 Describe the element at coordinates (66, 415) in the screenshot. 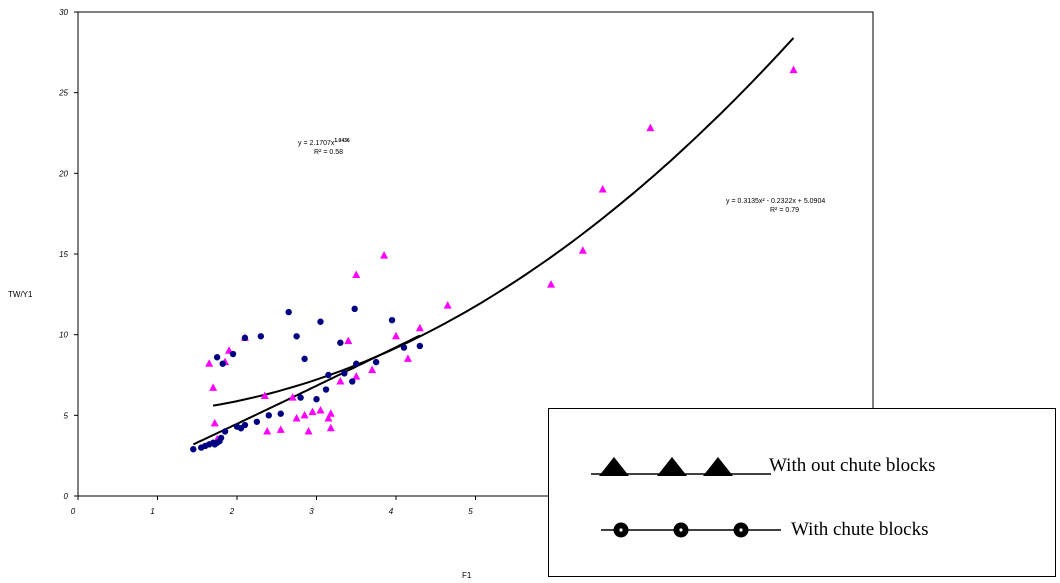

I see `y-tick-label: 5` at that location.